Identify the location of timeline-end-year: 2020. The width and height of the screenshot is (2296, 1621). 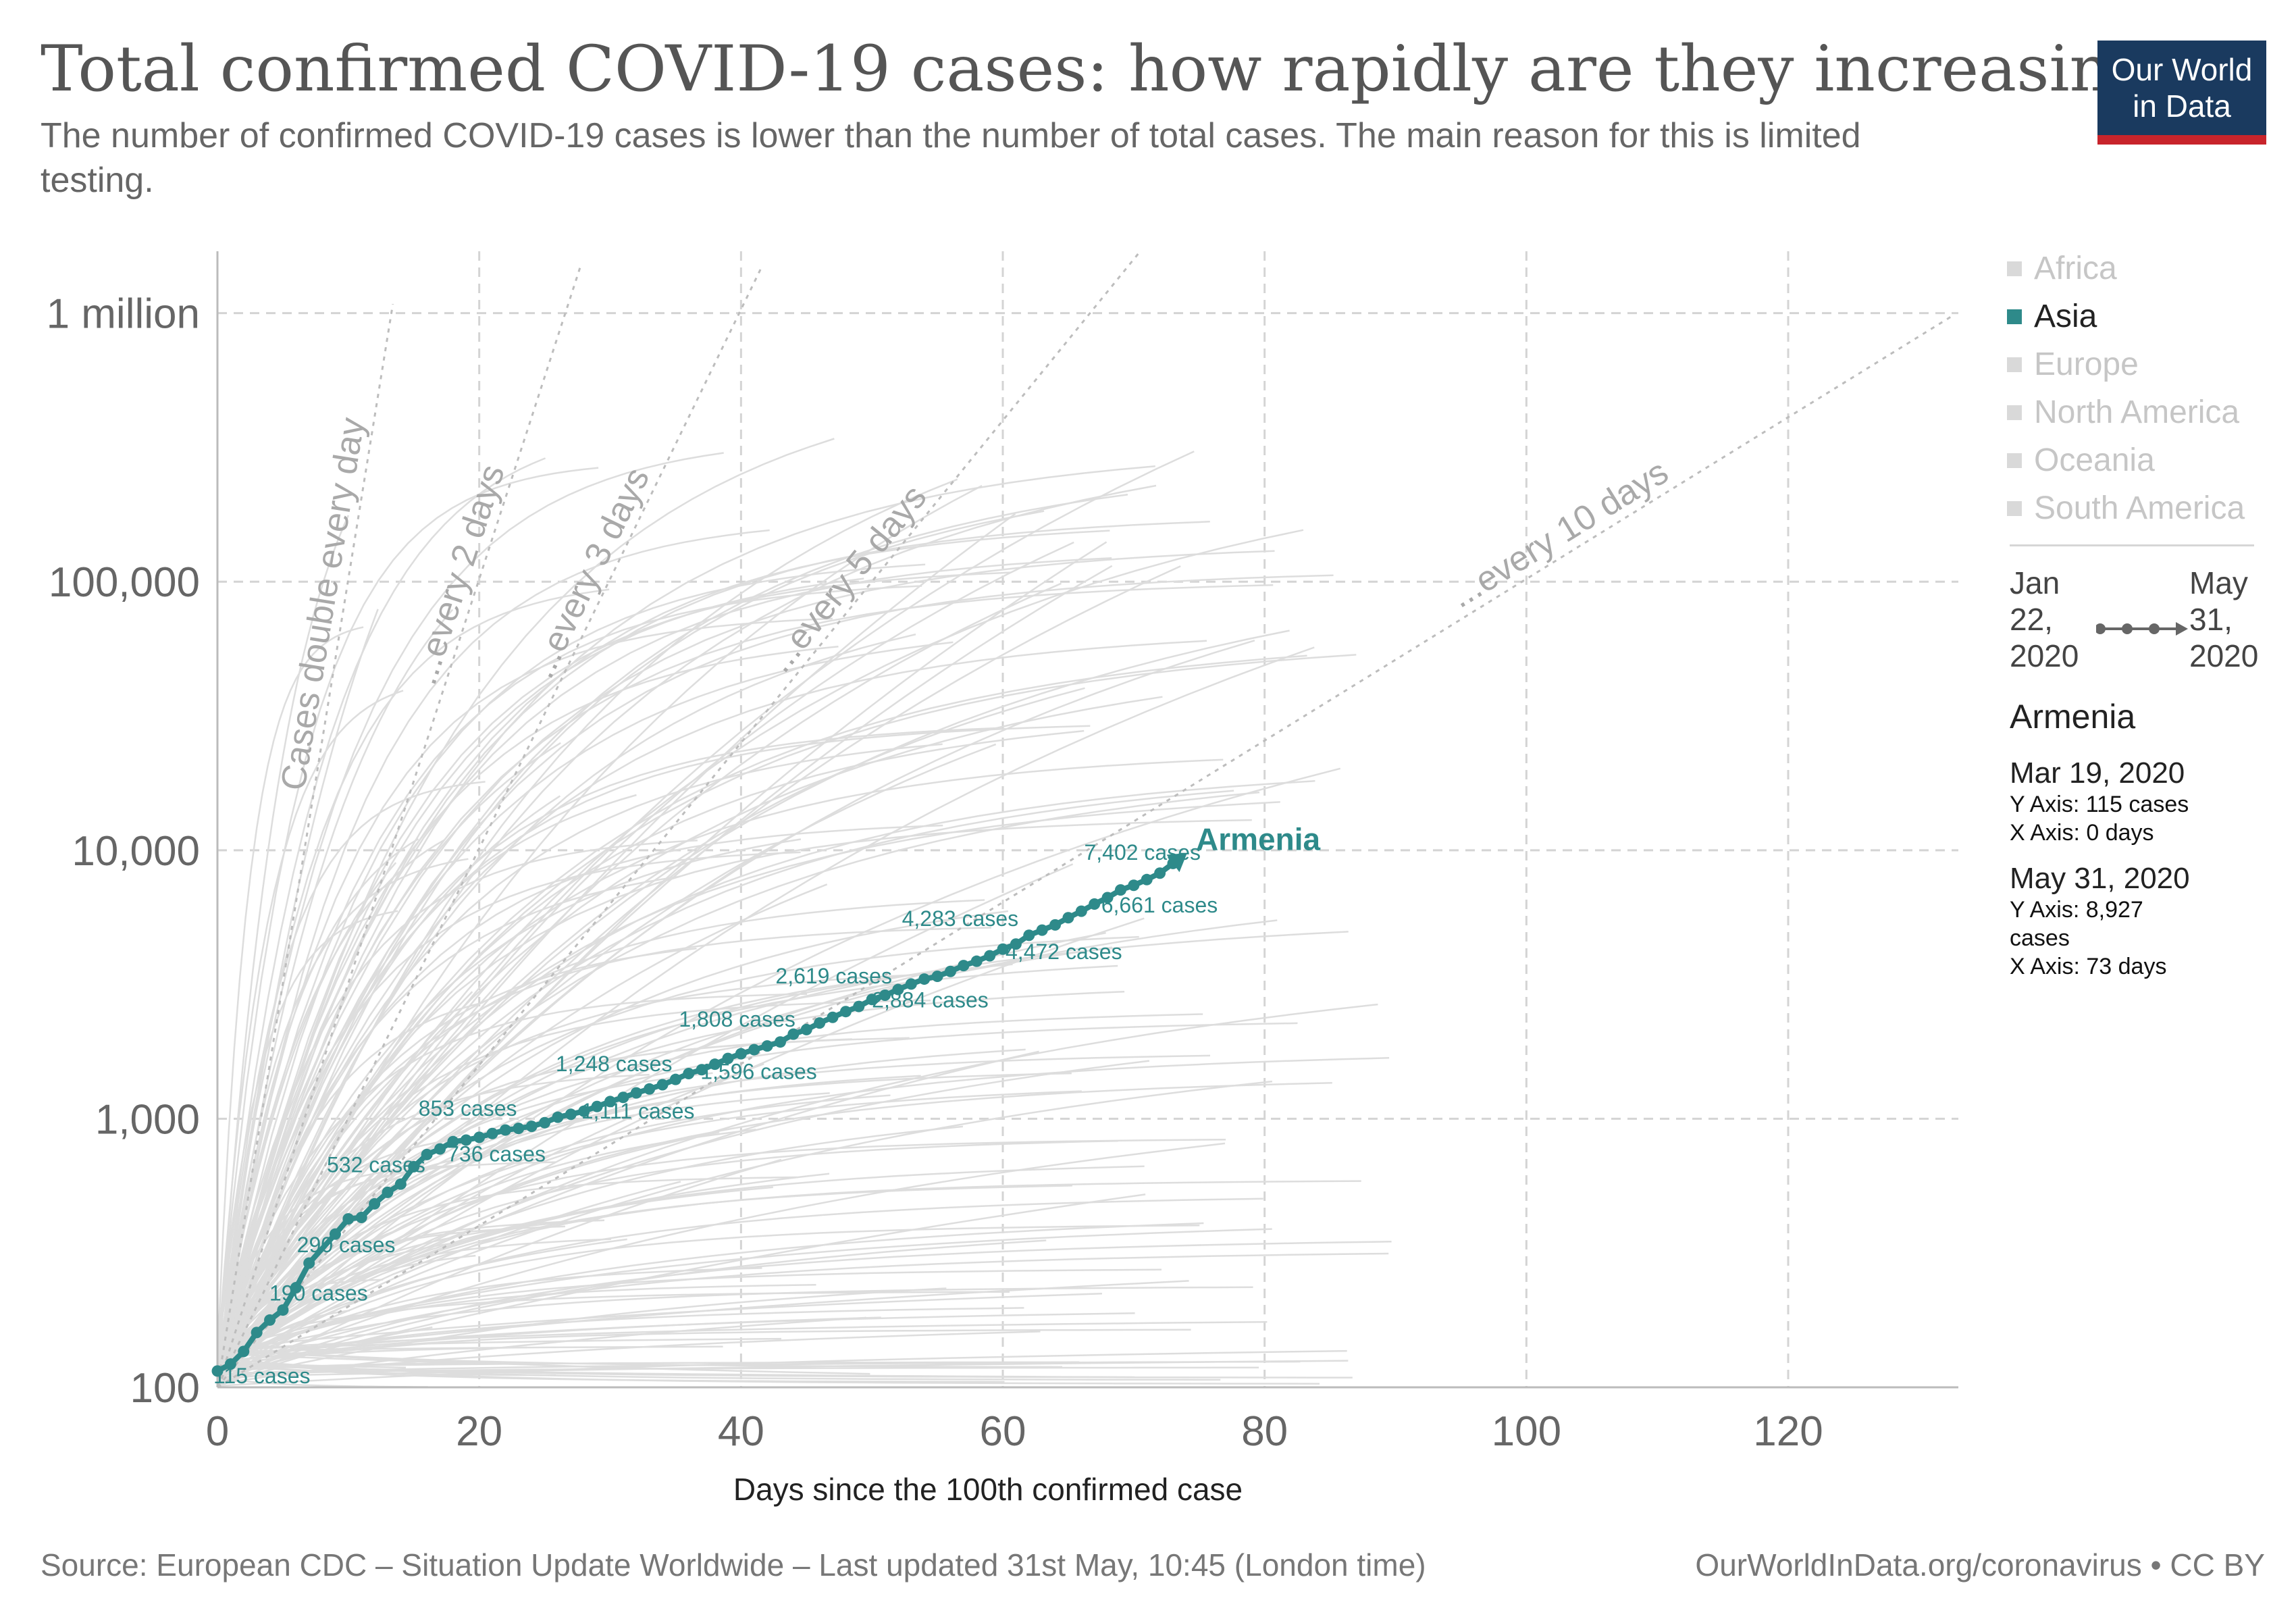
(2224, 655).